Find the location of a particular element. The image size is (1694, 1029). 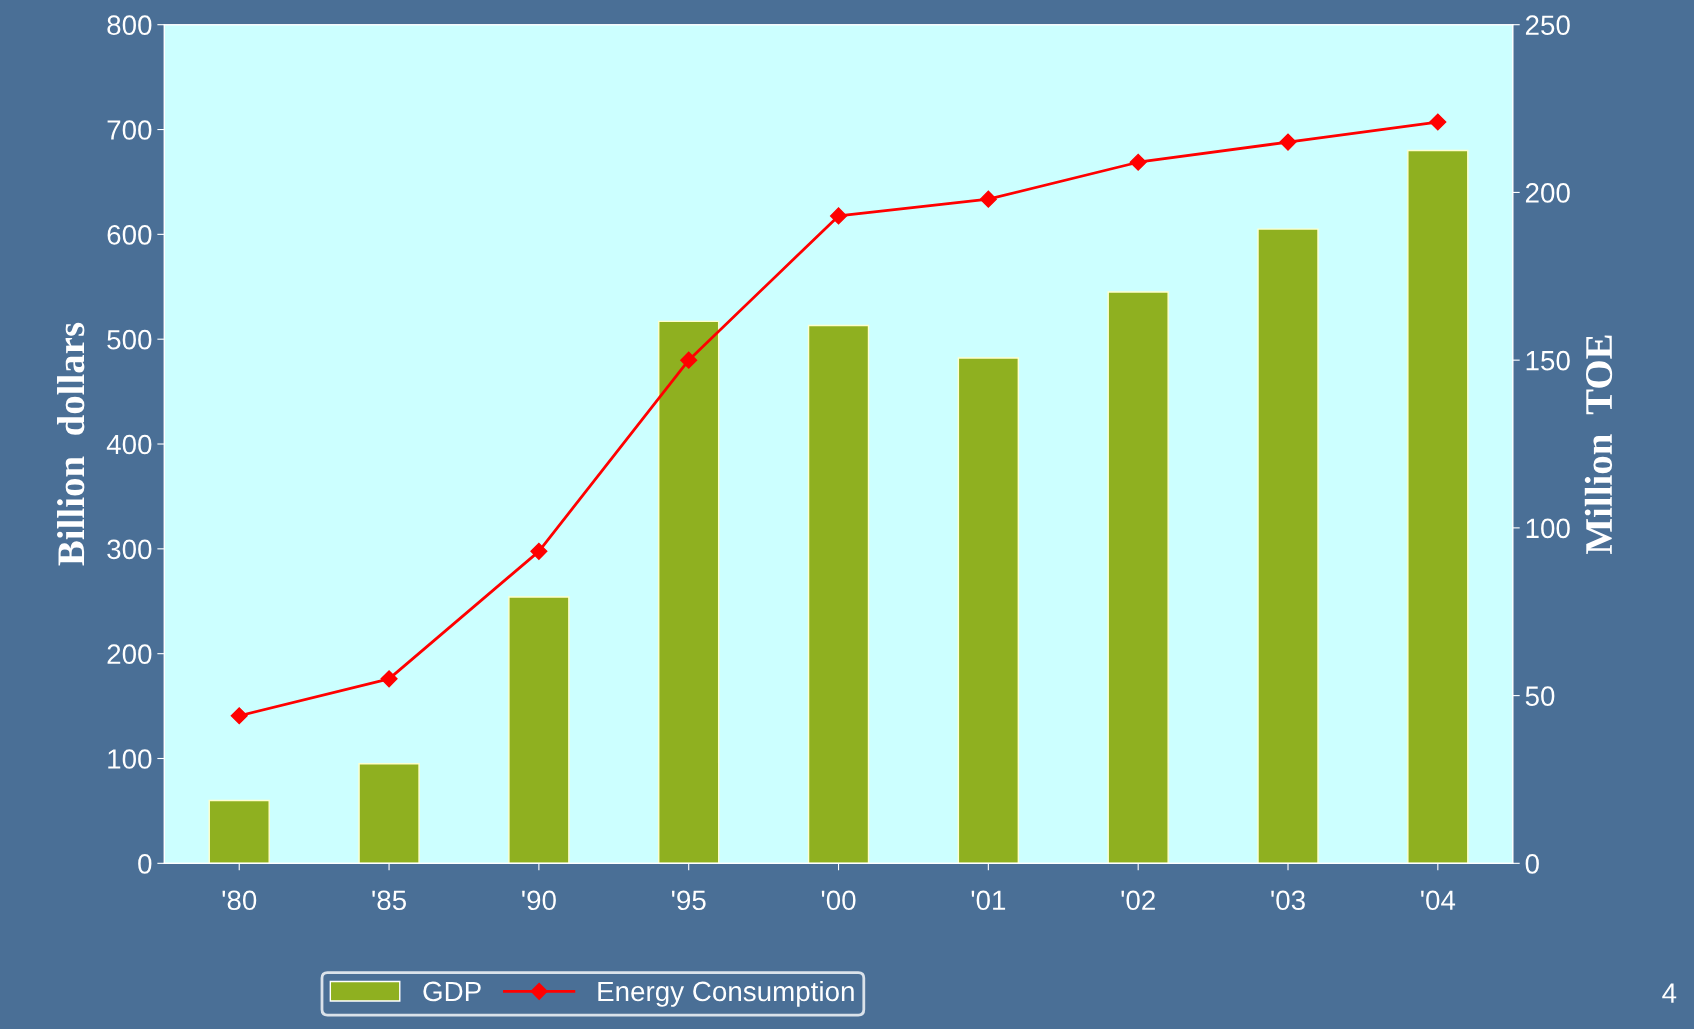

y-tick-label: 500 is located at coordinates (129, 339).